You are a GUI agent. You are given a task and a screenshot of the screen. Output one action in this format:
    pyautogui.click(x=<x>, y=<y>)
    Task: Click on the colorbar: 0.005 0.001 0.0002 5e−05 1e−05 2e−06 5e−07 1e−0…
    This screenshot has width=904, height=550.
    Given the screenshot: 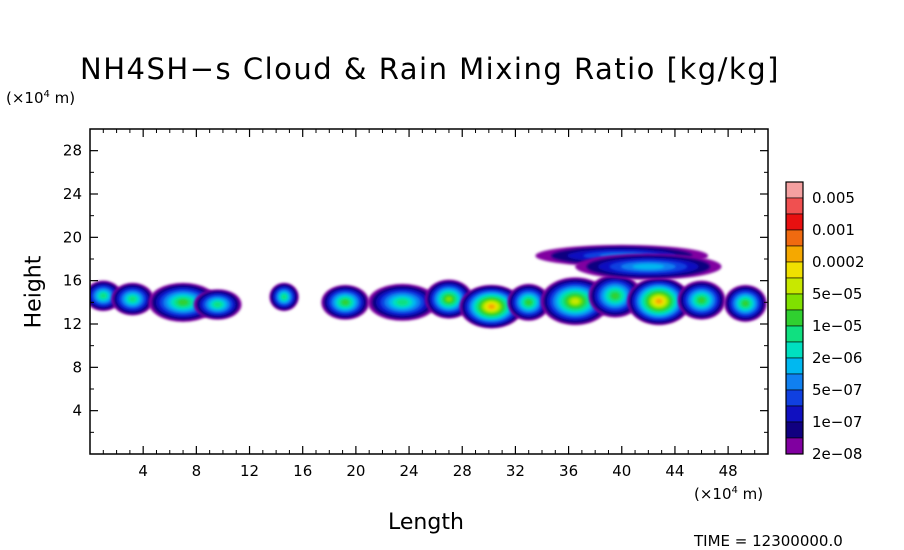 What is the action you would take?
    pyautogui.click(x=825, y=322)
    